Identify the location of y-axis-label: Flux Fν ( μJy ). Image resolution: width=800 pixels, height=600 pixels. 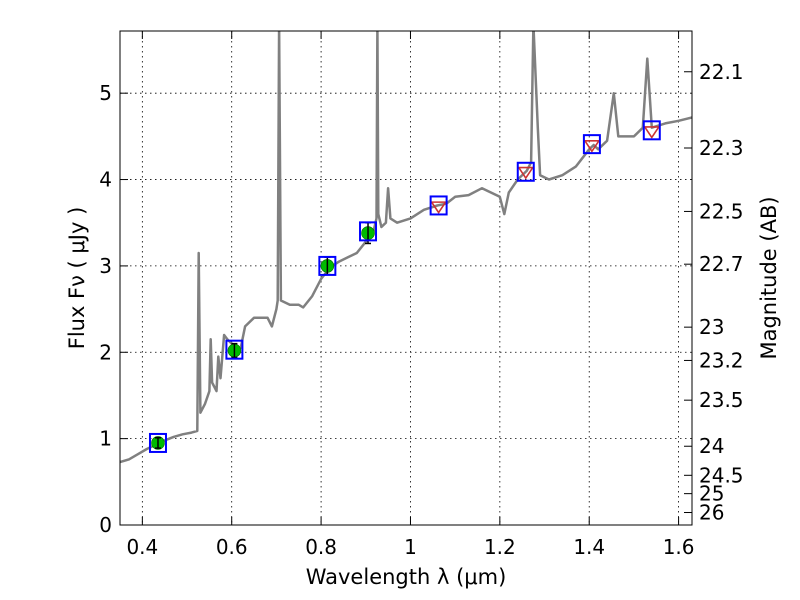
(77, 278).